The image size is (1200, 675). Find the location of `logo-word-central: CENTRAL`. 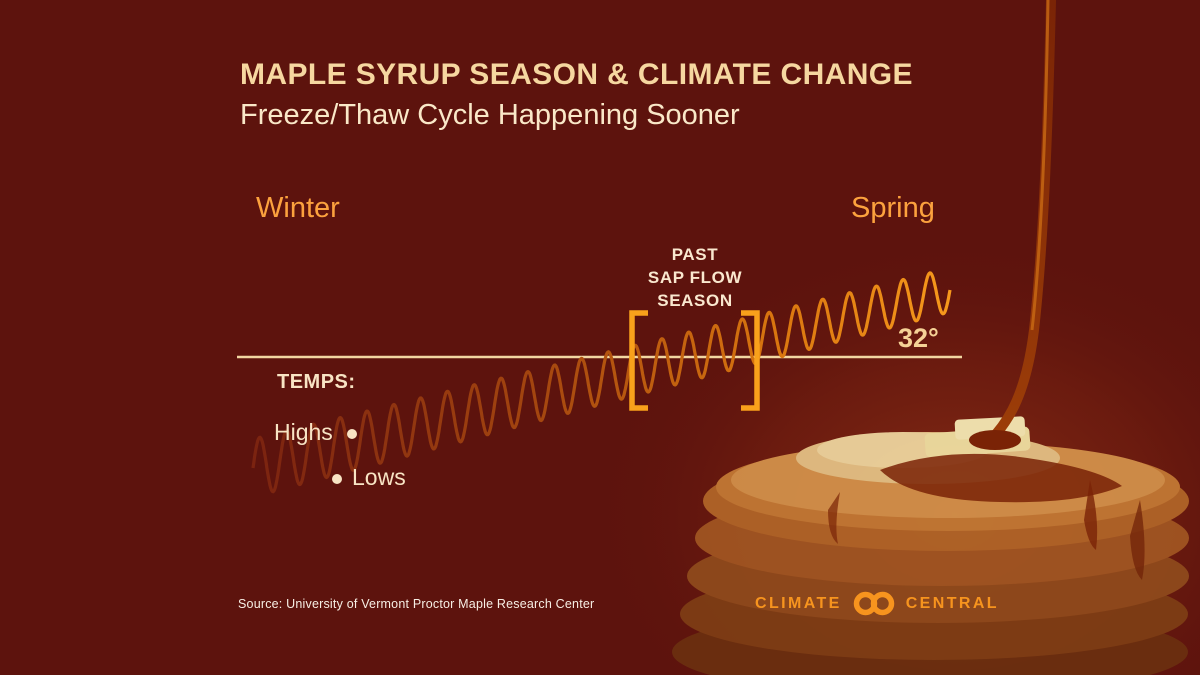

logo-word-central: CENTRAL is located at coordinates (952, 603).